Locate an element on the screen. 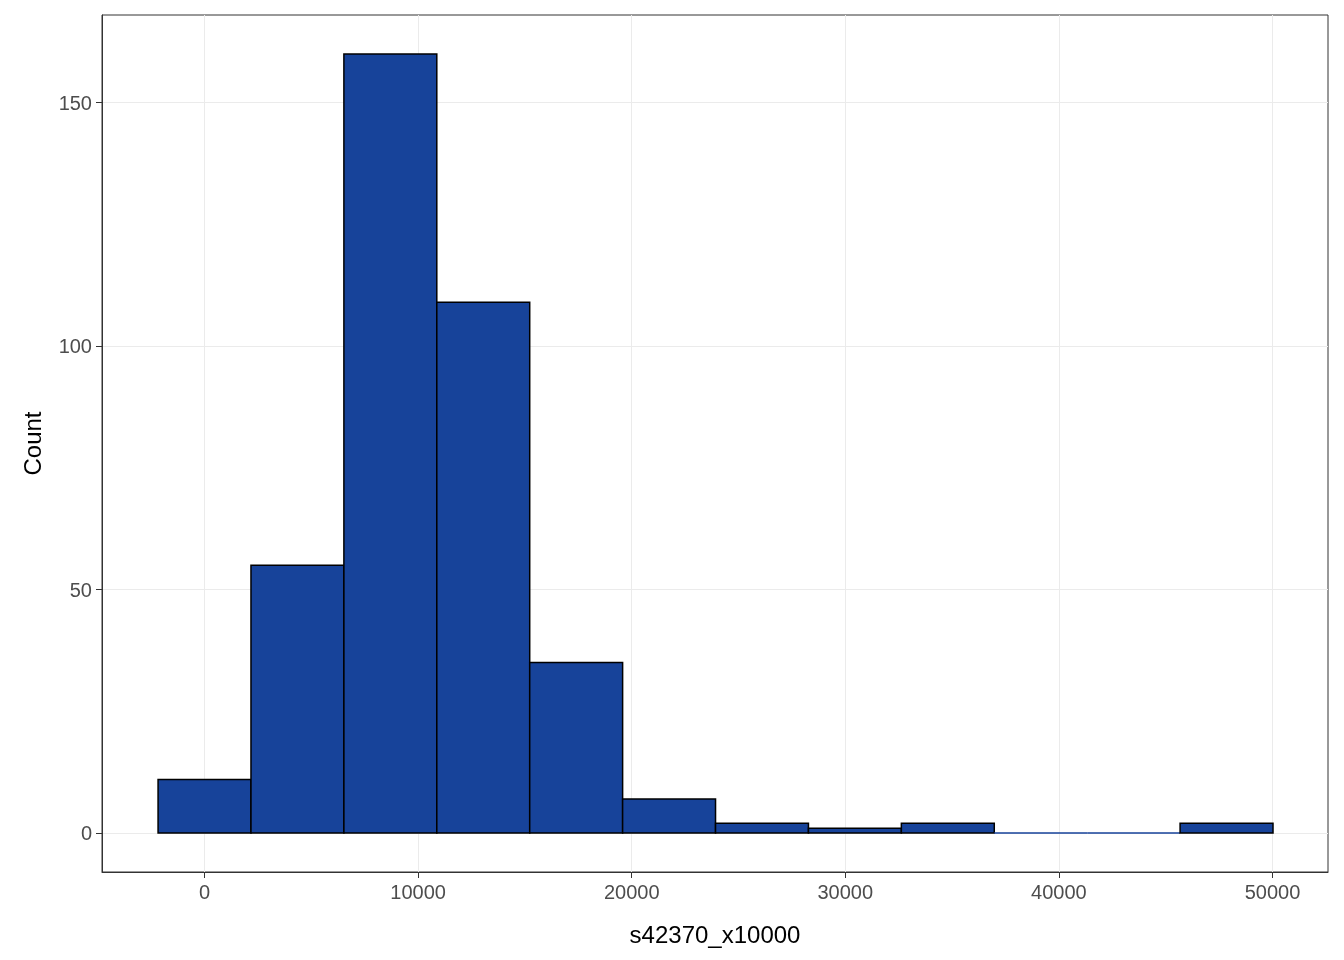  x-axis-title: s42370_x10000 is located at coordinates (715, 934).